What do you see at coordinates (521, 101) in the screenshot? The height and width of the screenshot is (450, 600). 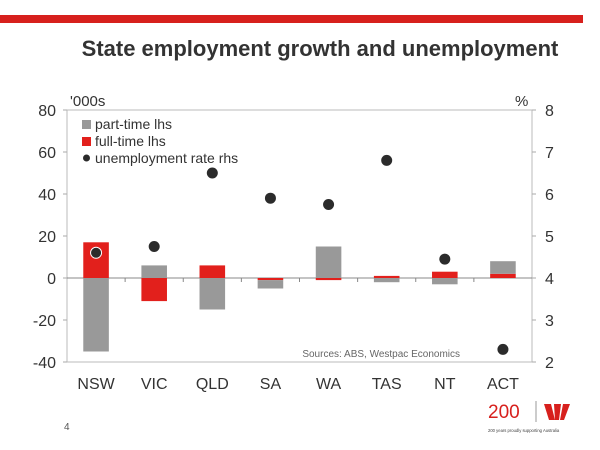 I see `y2-axis-label: %` at bounding box center [521, 101].